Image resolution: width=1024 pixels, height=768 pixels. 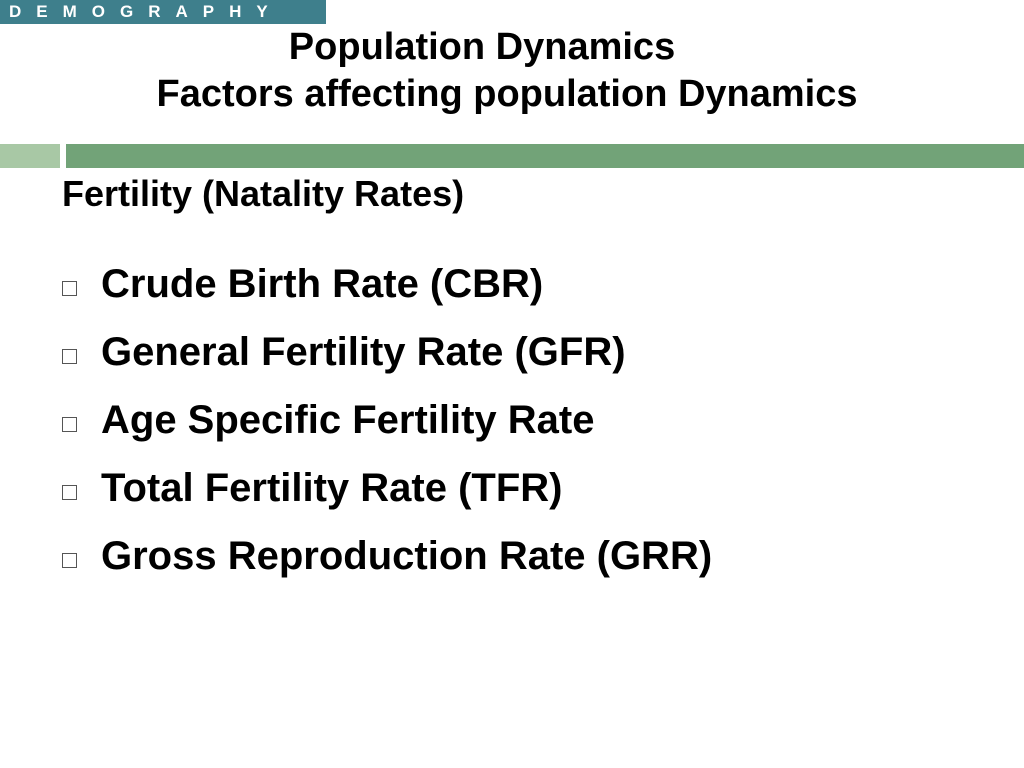 What do you see at coordinates (507, 94) in the screenshot?
I see `title-line-2: Factors affecting population Dynamics` at bounding box center [507, 94].